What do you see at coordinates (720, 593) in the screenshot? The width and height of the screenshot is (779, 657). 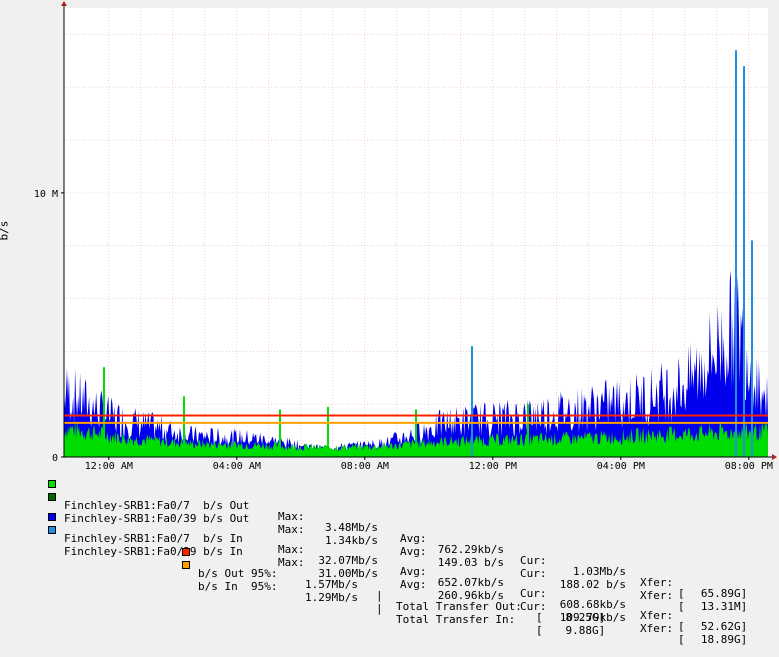 I see `legend-xfer-value: 65.89G` at bounding box center [720, 593].